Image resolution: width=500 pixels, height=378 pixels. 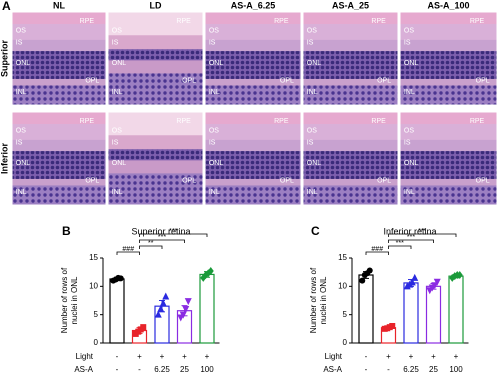 I want to click on treatment-label: 25, so click(x=184, y=369).